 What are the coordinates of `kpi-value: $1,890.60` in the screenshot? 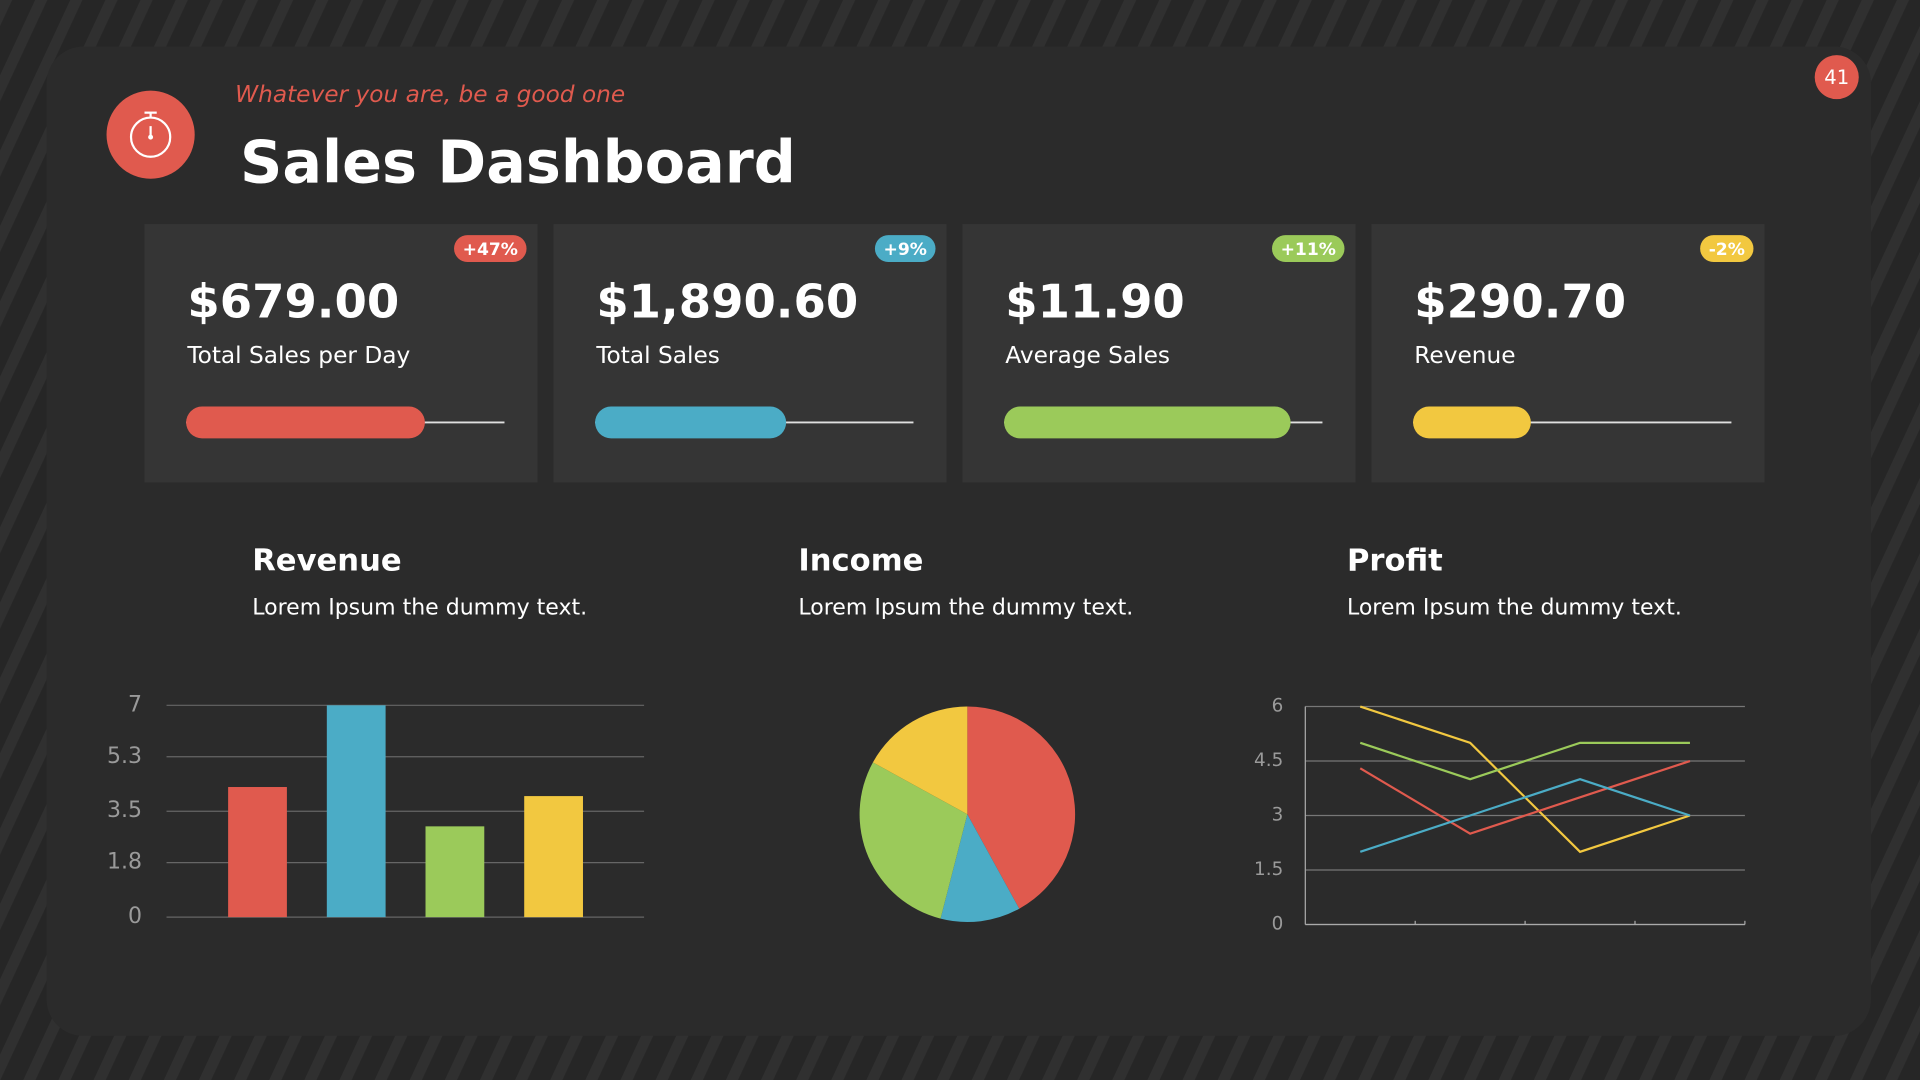 It's located at (727, 301).